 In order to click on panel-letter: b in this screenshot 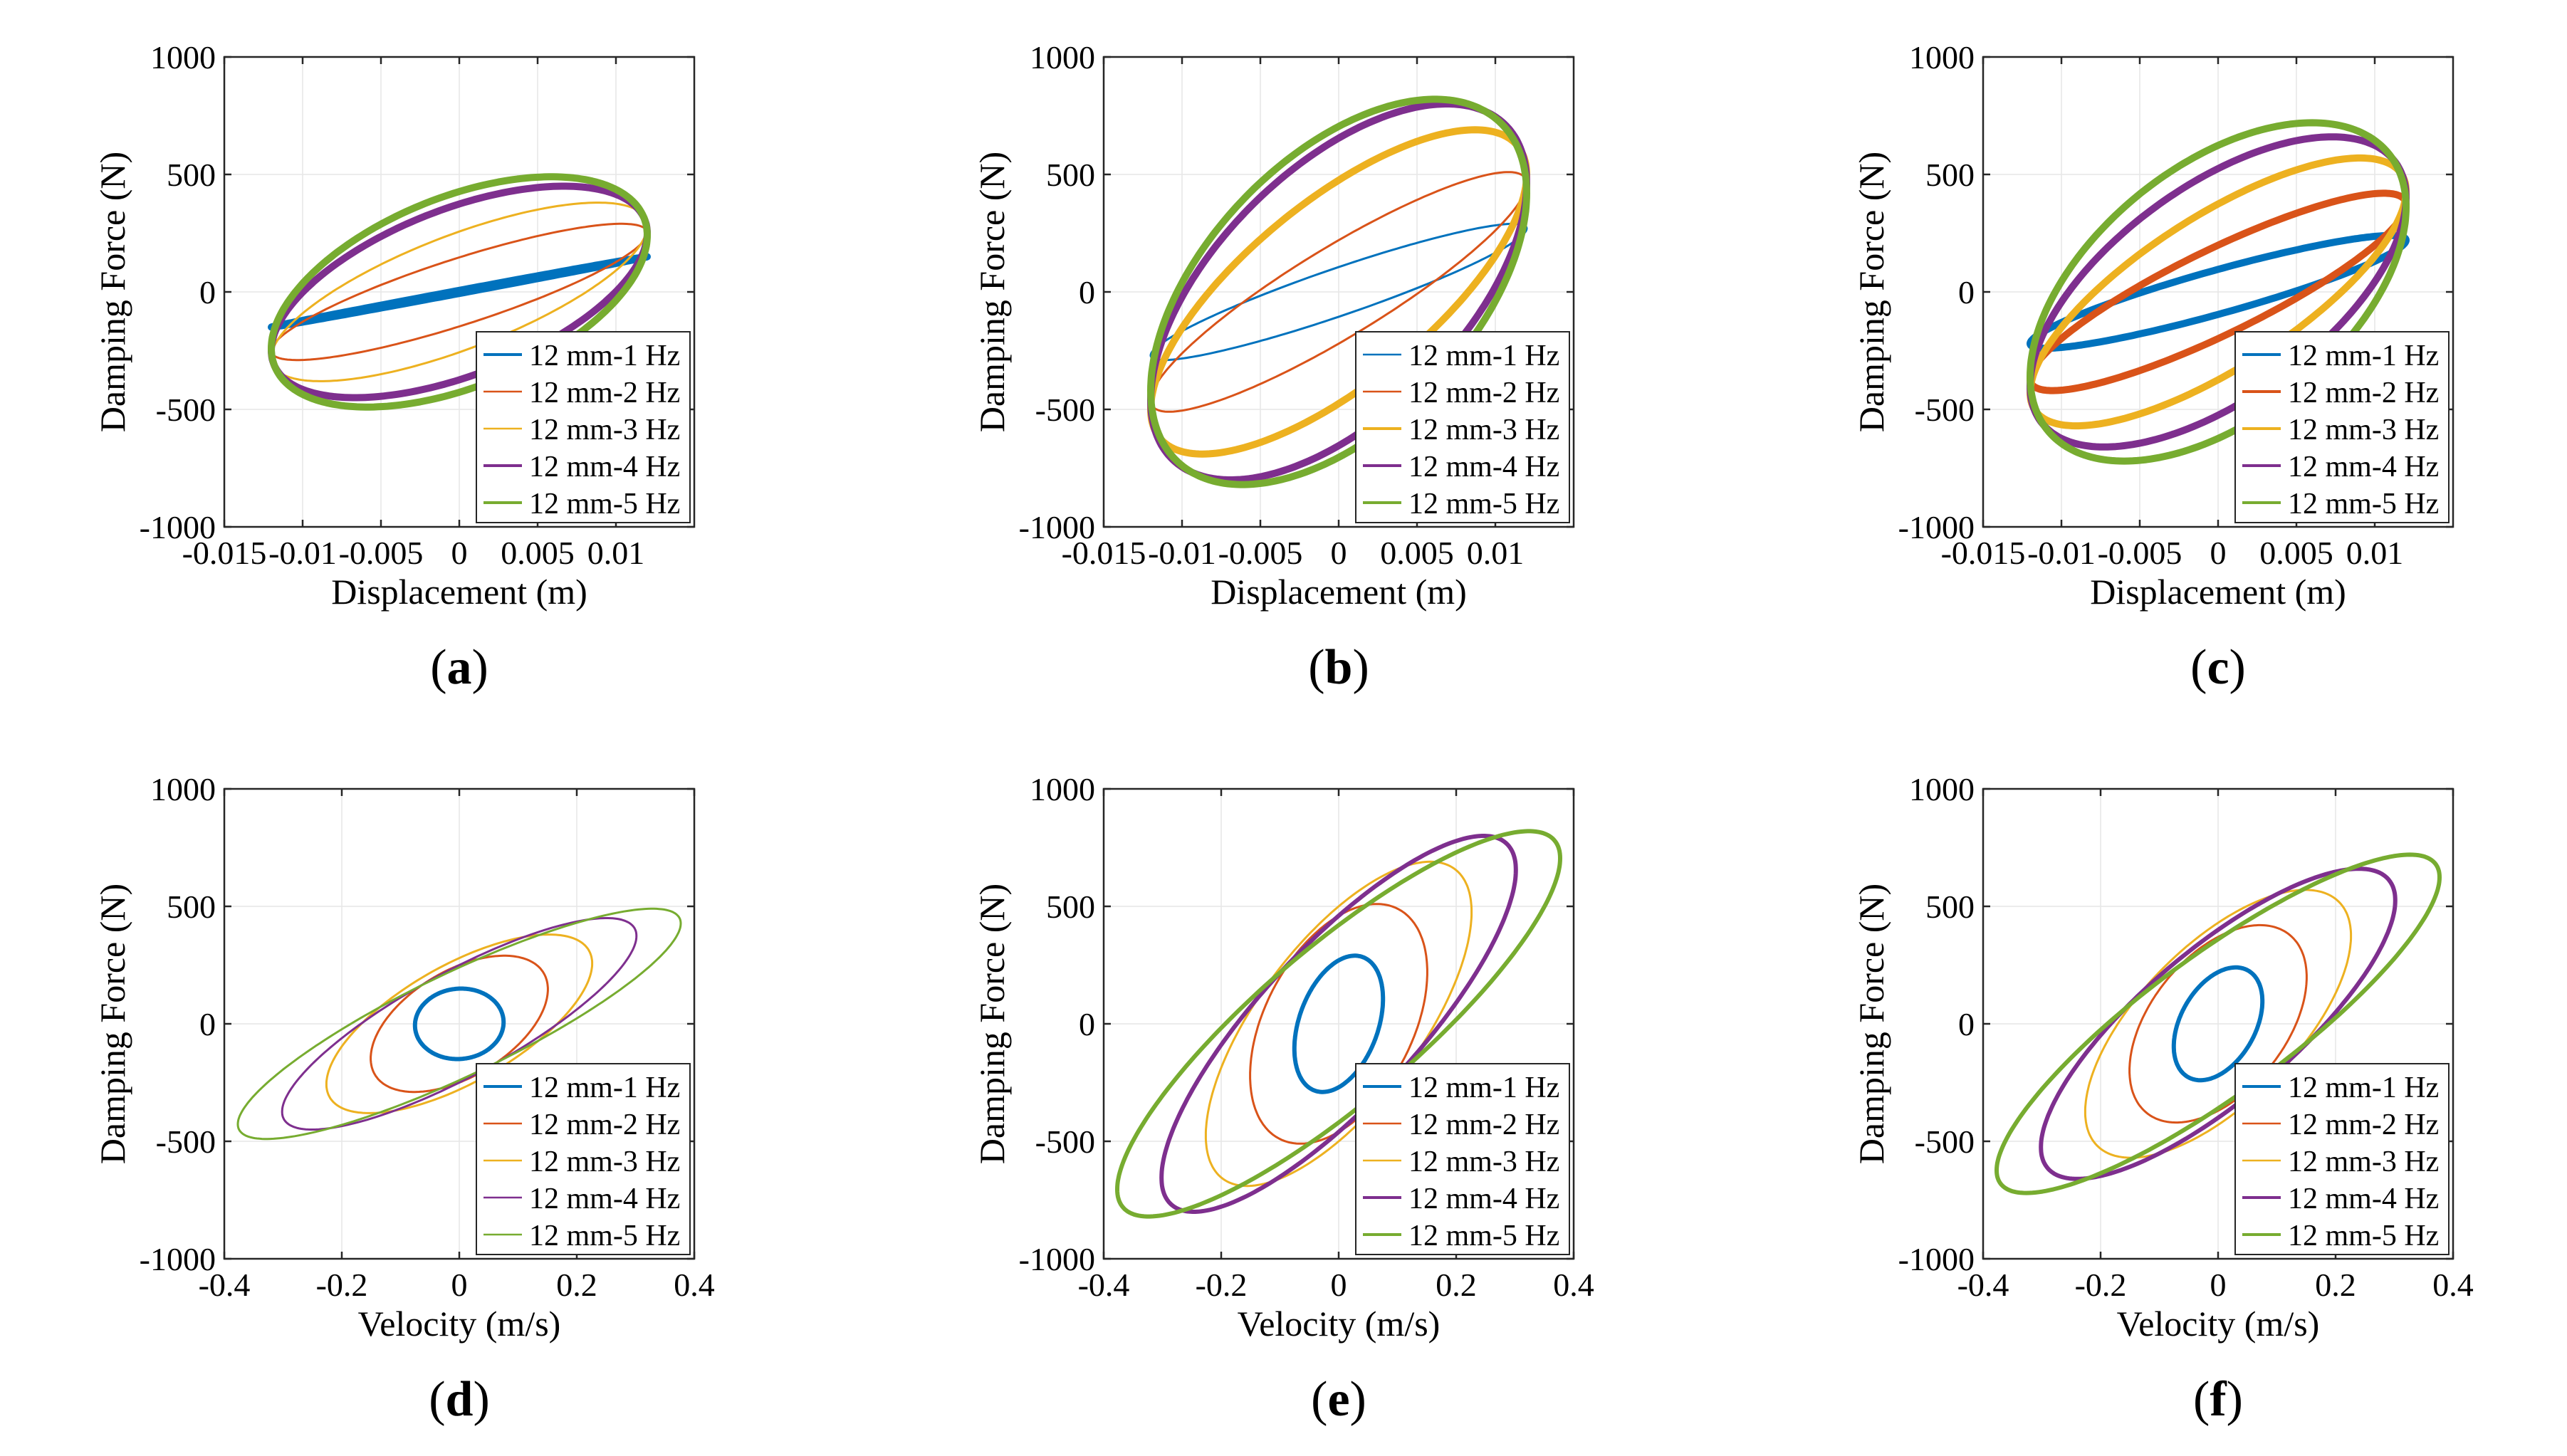, I will do `click(1339, 667)`.